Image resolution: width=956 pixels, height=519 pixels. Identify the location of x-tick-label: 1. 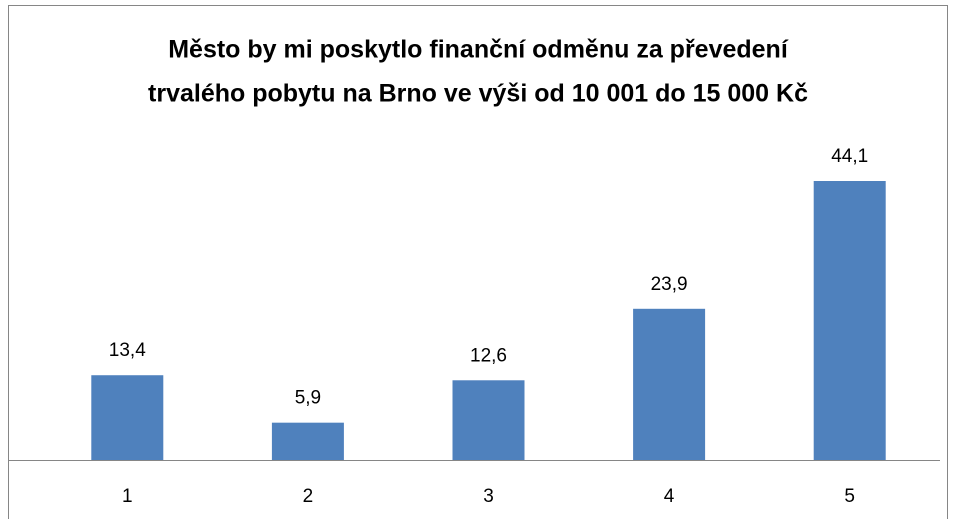
(127, 496).